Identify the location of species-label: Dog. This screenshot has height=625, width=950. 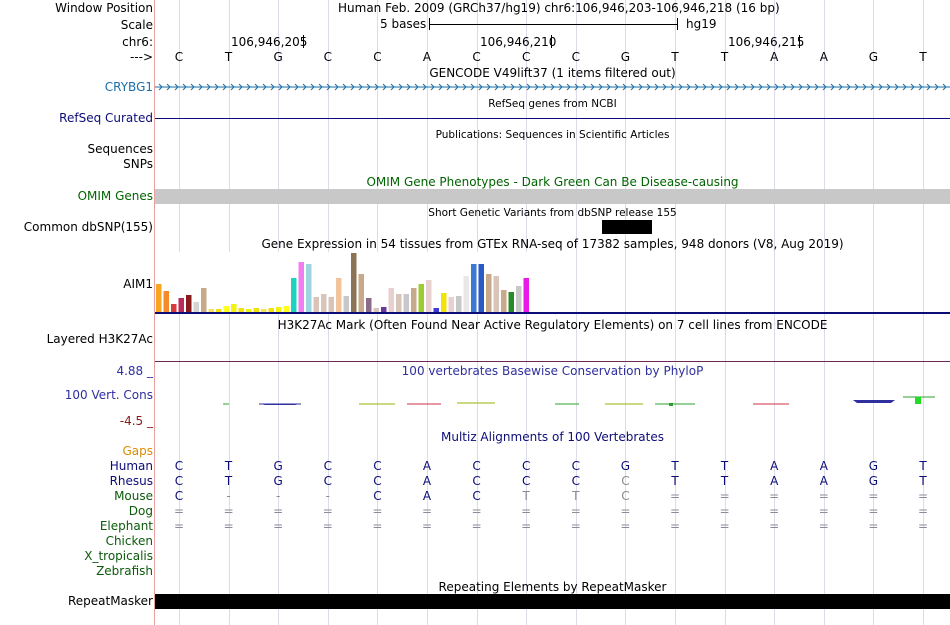
(140, 511).